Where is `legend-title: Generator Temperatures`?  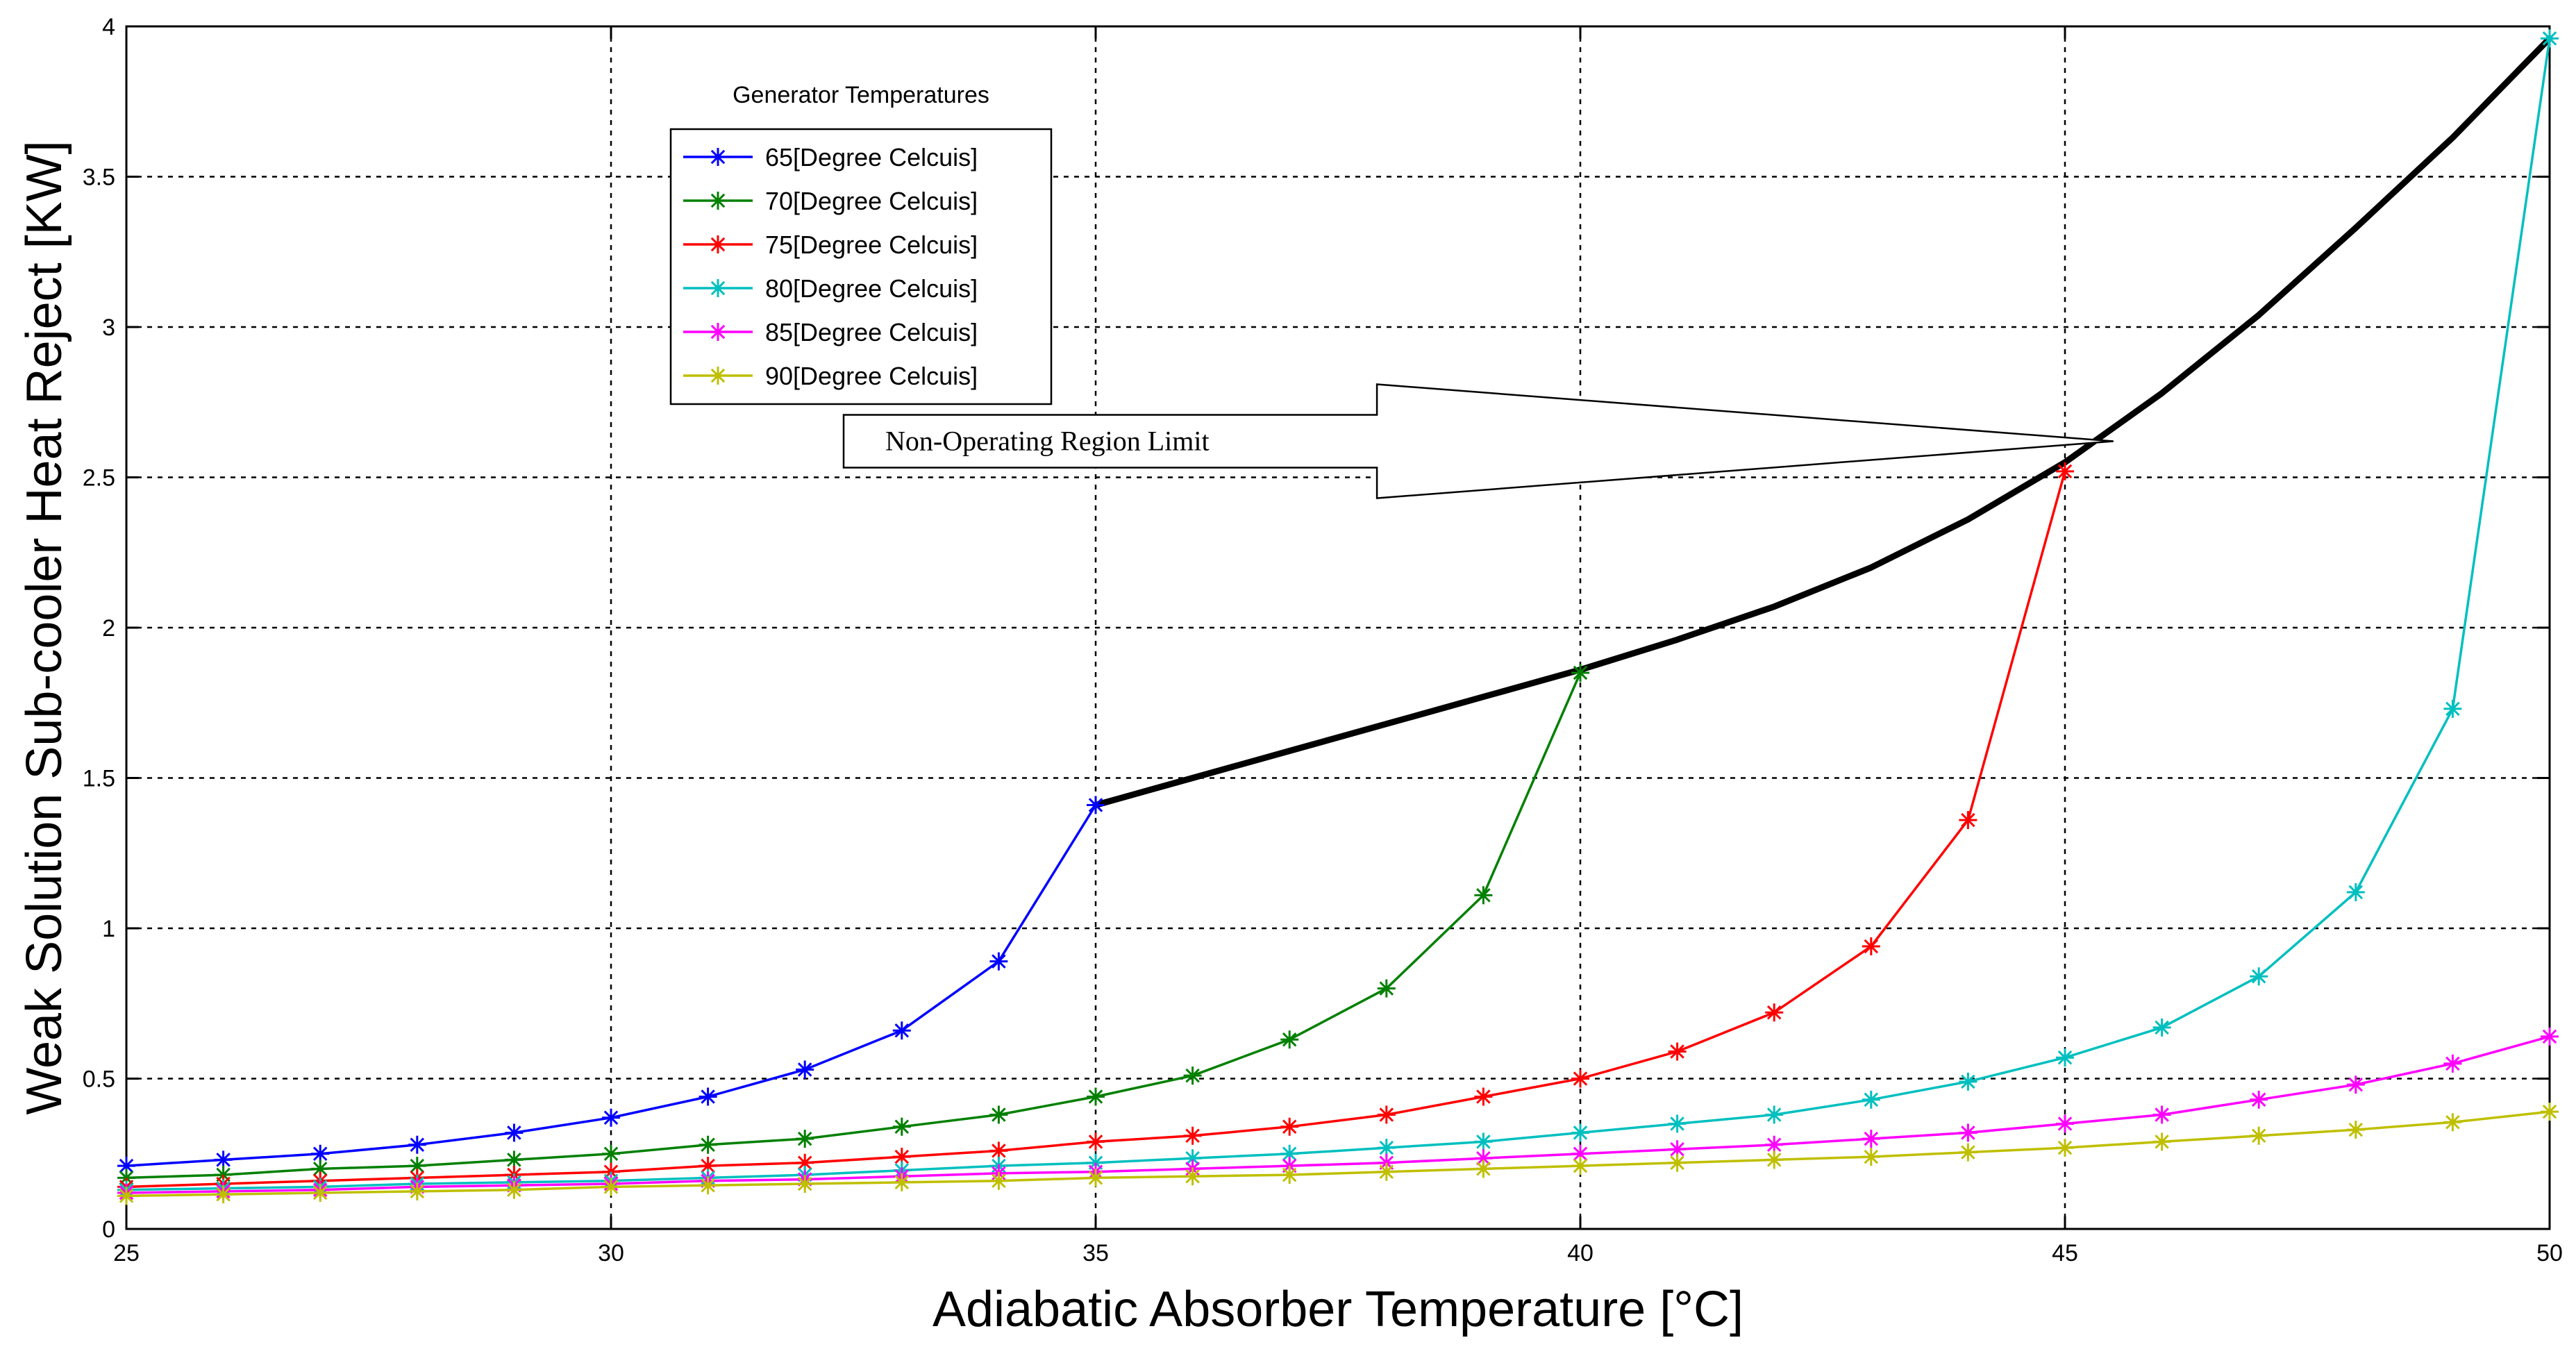 legend-title: Generator Temperatures is located at coordinates (861, 95).